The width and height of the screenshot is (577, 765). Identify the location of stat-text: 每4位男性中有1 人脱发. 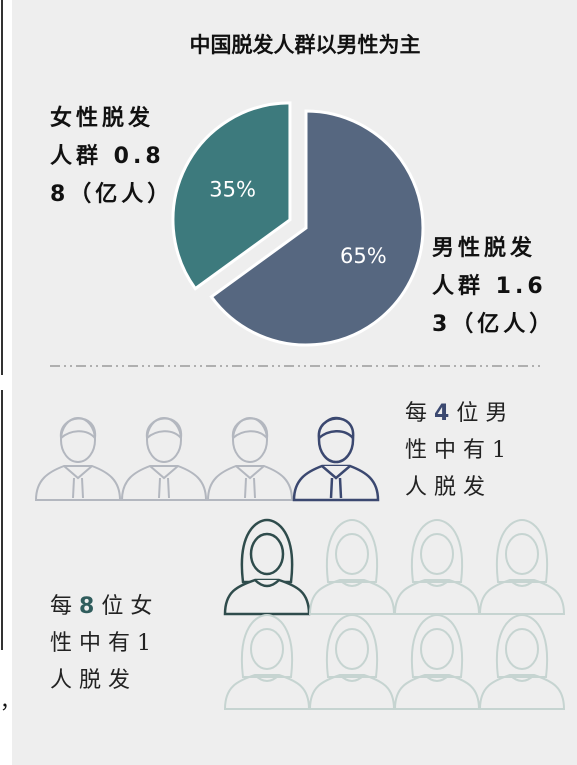
(464, 450).